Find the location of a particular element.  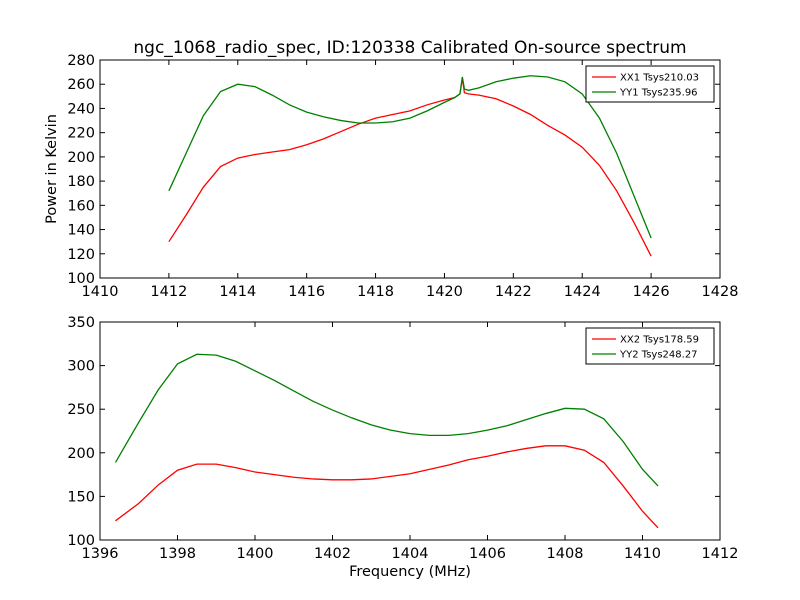

top-y-tick-label: 160 is located at coordinates (81, 206).